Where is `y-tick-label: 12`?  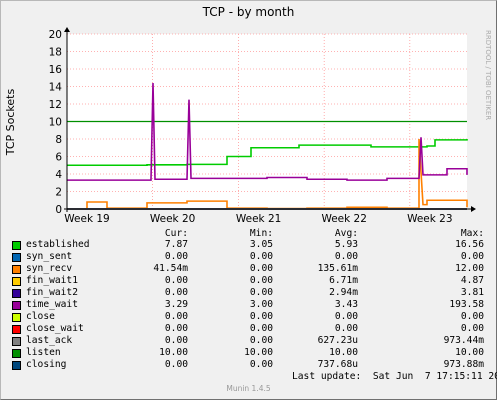
y-tick-label: 12 is located at coordinates (55, 105).